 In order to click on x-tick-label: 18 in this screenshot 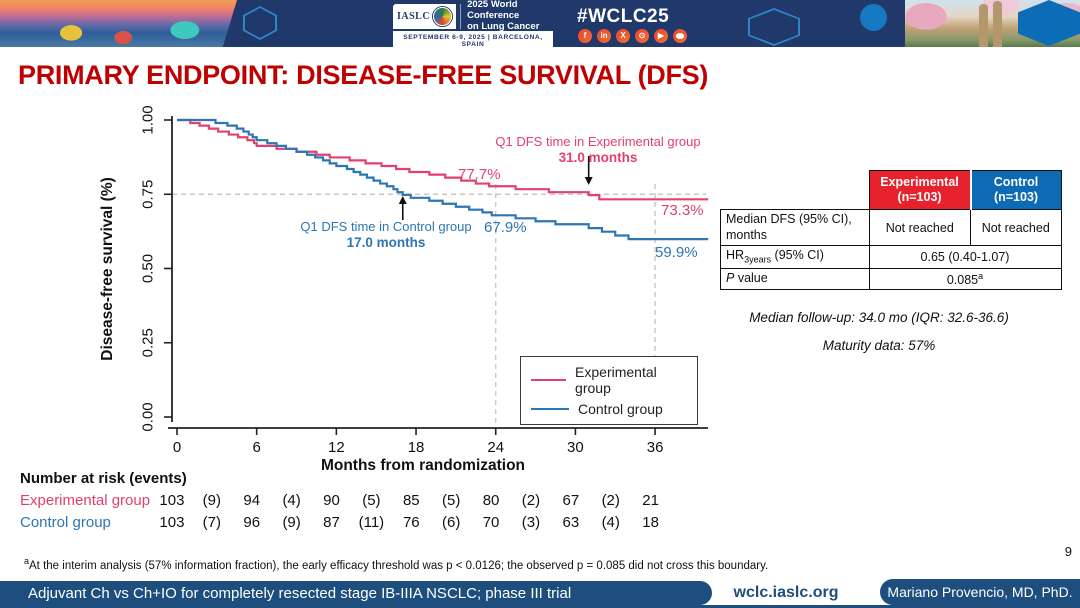, I will do `click(416, 447)`.